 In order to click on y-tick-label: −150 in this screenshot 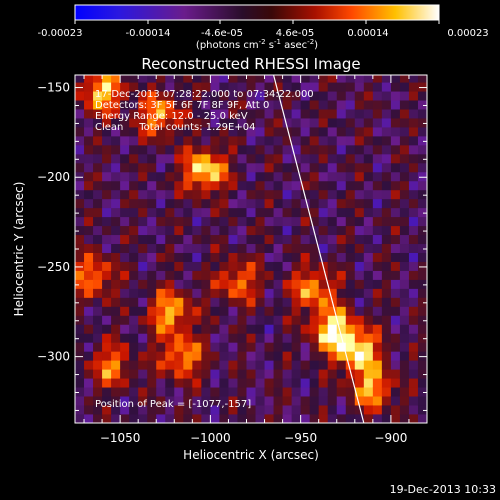, I will do `click(53, 88)`.